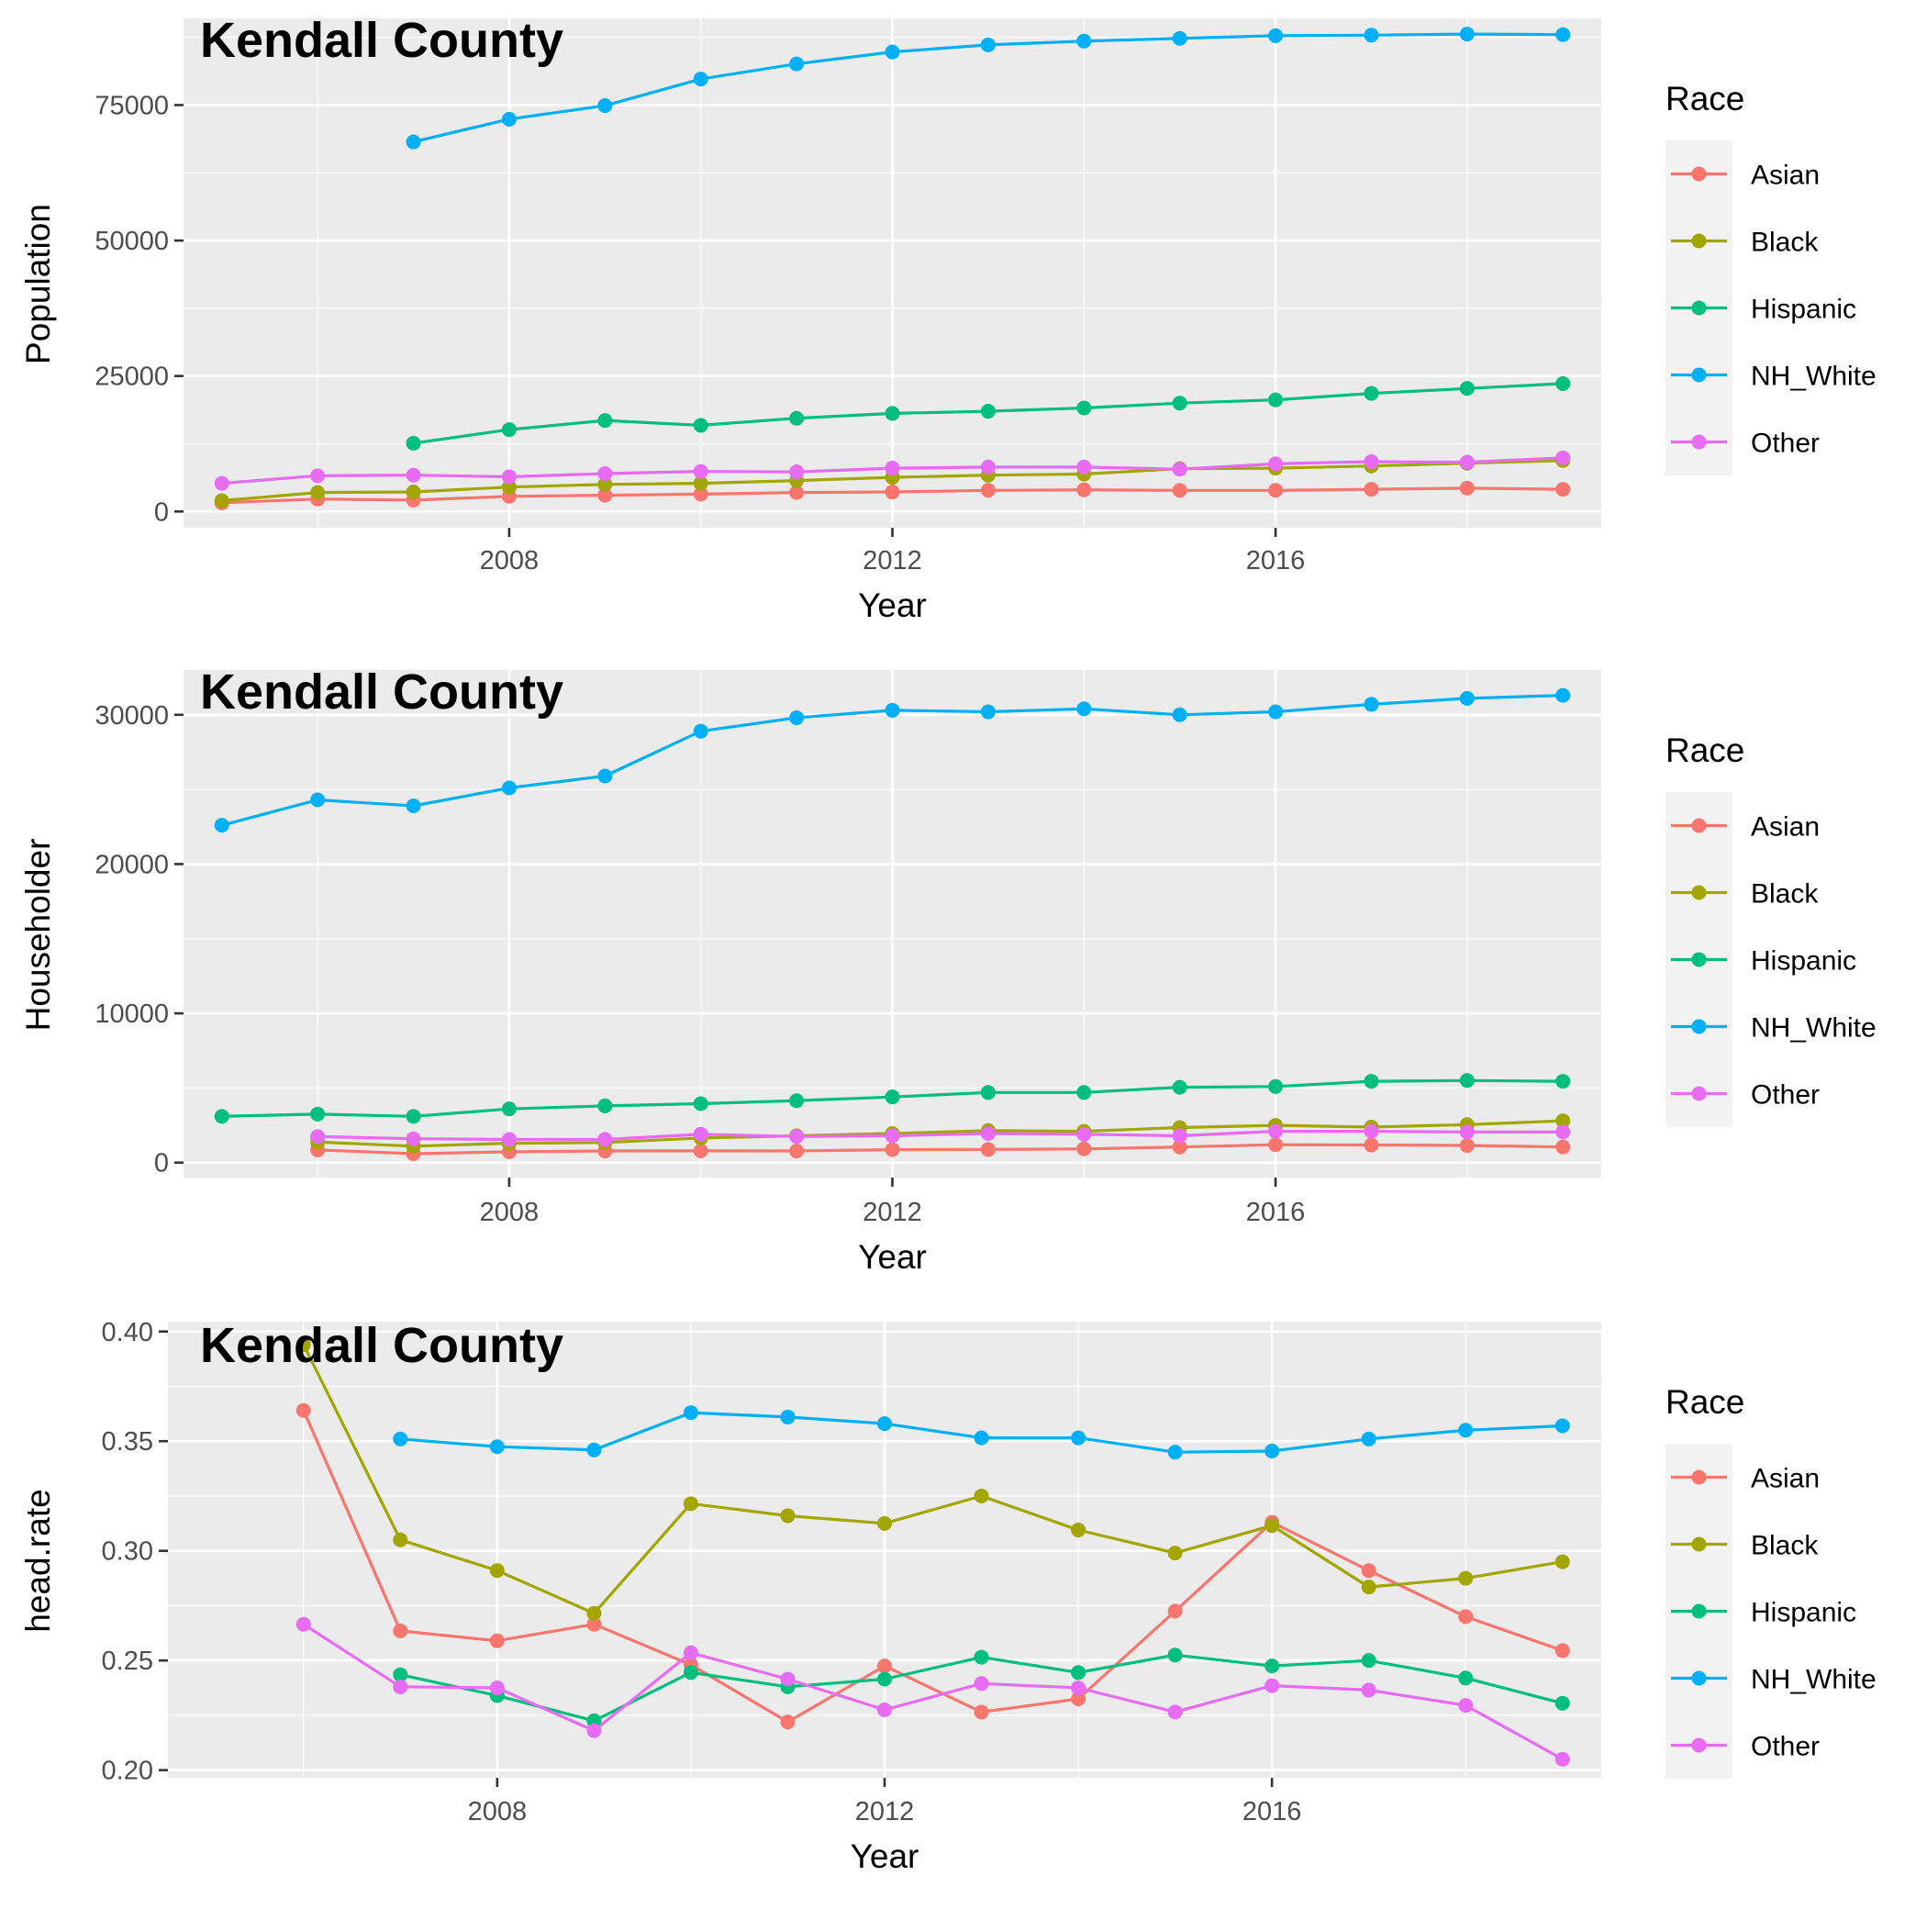 This screenshot has width=1927, height=1932. What do you see at coordinates (892, 560) in the screenshot?
I see `x-tick-label: 2012` at bounding box center [892, 560].